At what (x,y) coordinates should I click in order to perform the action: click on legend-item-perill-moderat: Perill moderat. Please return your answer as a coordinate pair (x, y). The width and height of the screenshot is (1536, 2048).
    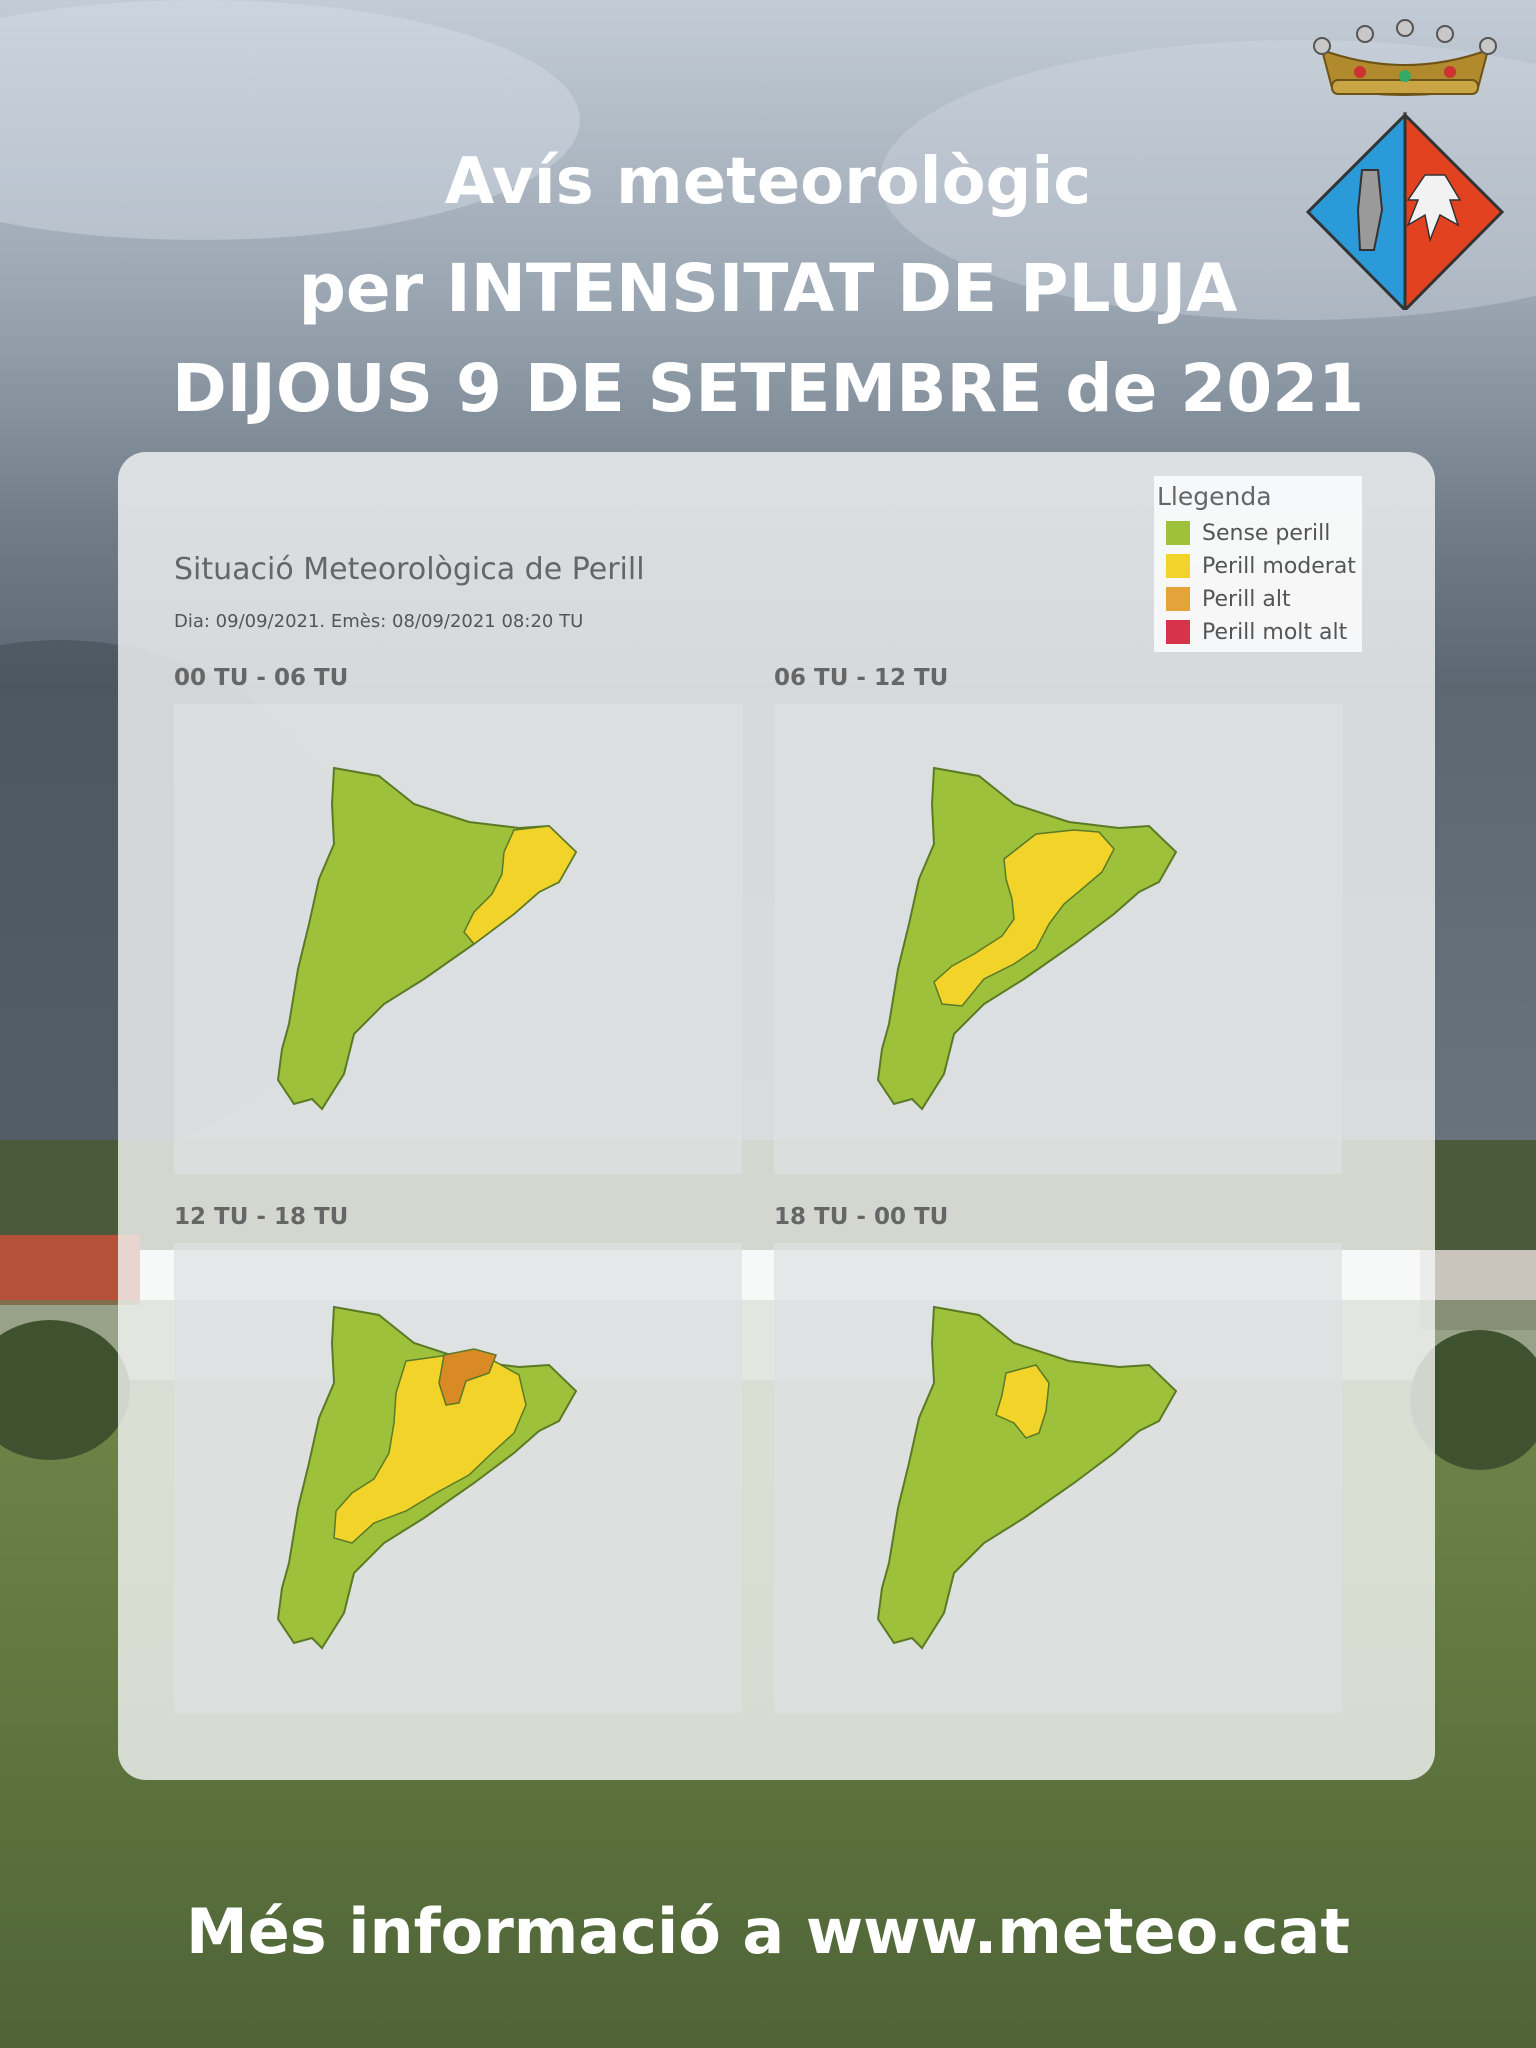
    Looking at the image, I should click on (1261, 566).